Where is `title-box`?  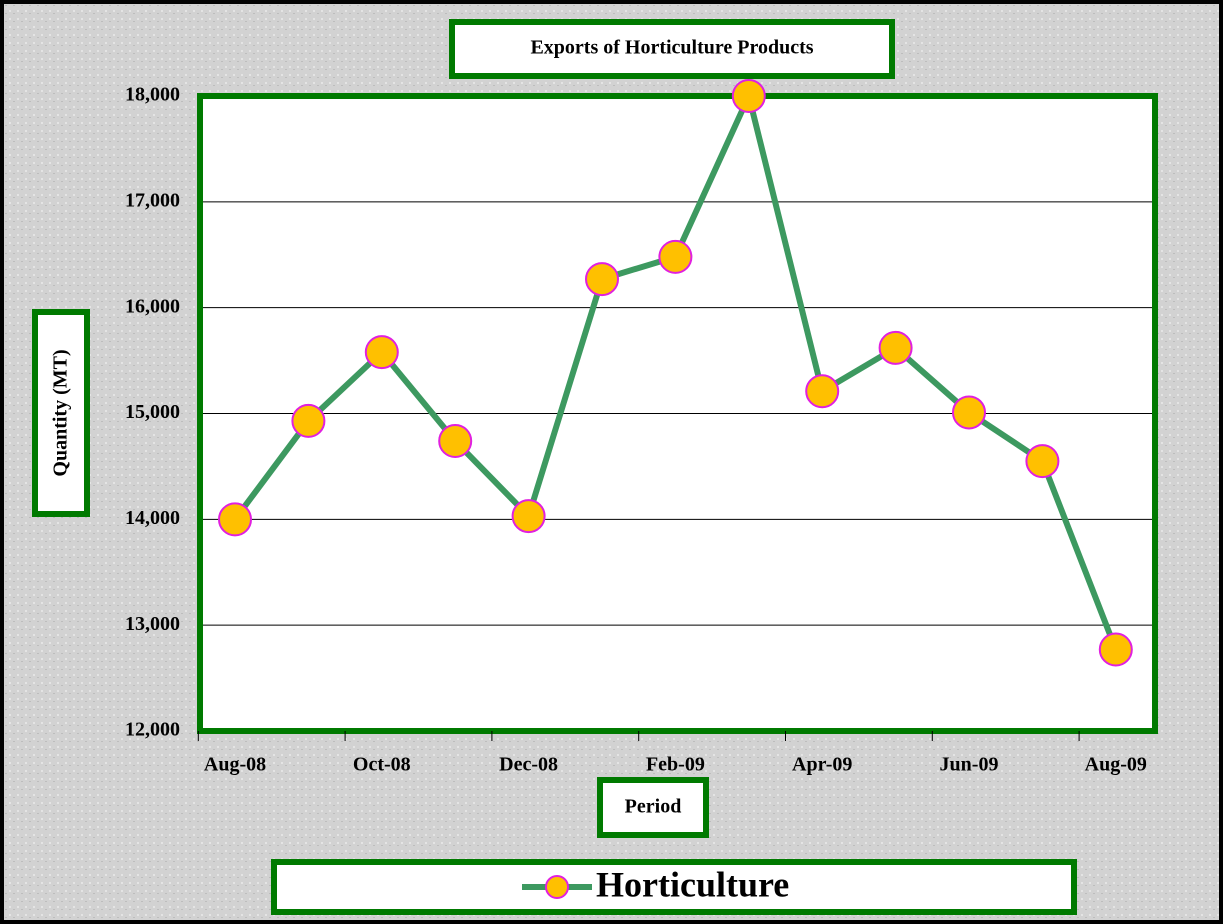
title-box is located at coordinates (672, 49).